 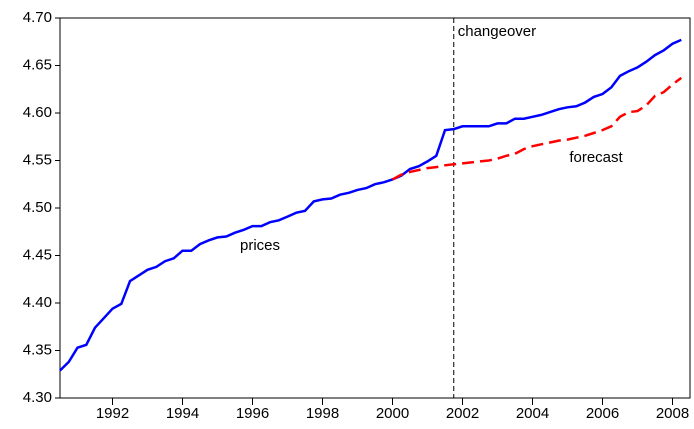 What do you see at coordinates (182, 413) in the screenshot?
I see `x-tick-label: 1994` at bounding box center [182, 413].